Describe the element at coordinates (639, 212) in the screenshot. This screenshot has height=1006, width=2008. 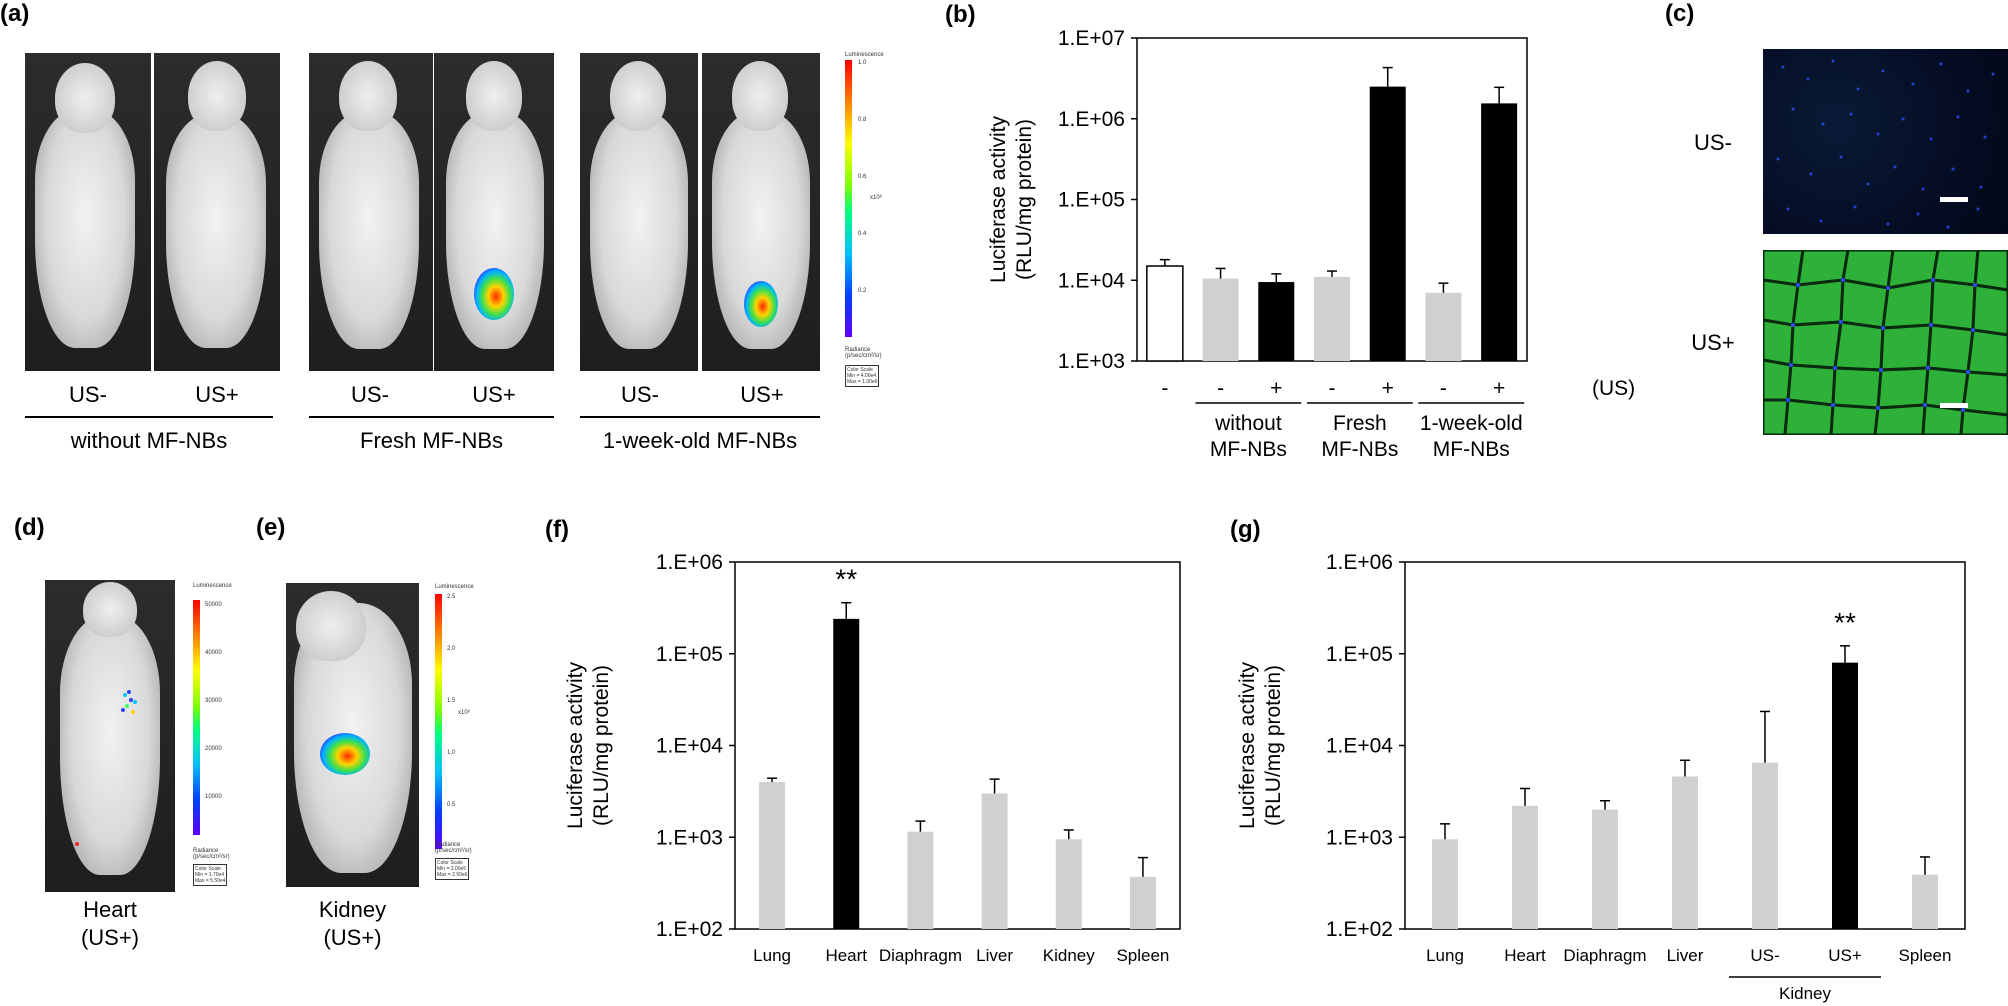
I see `mouse-photo-1week-us-minus` at that location.